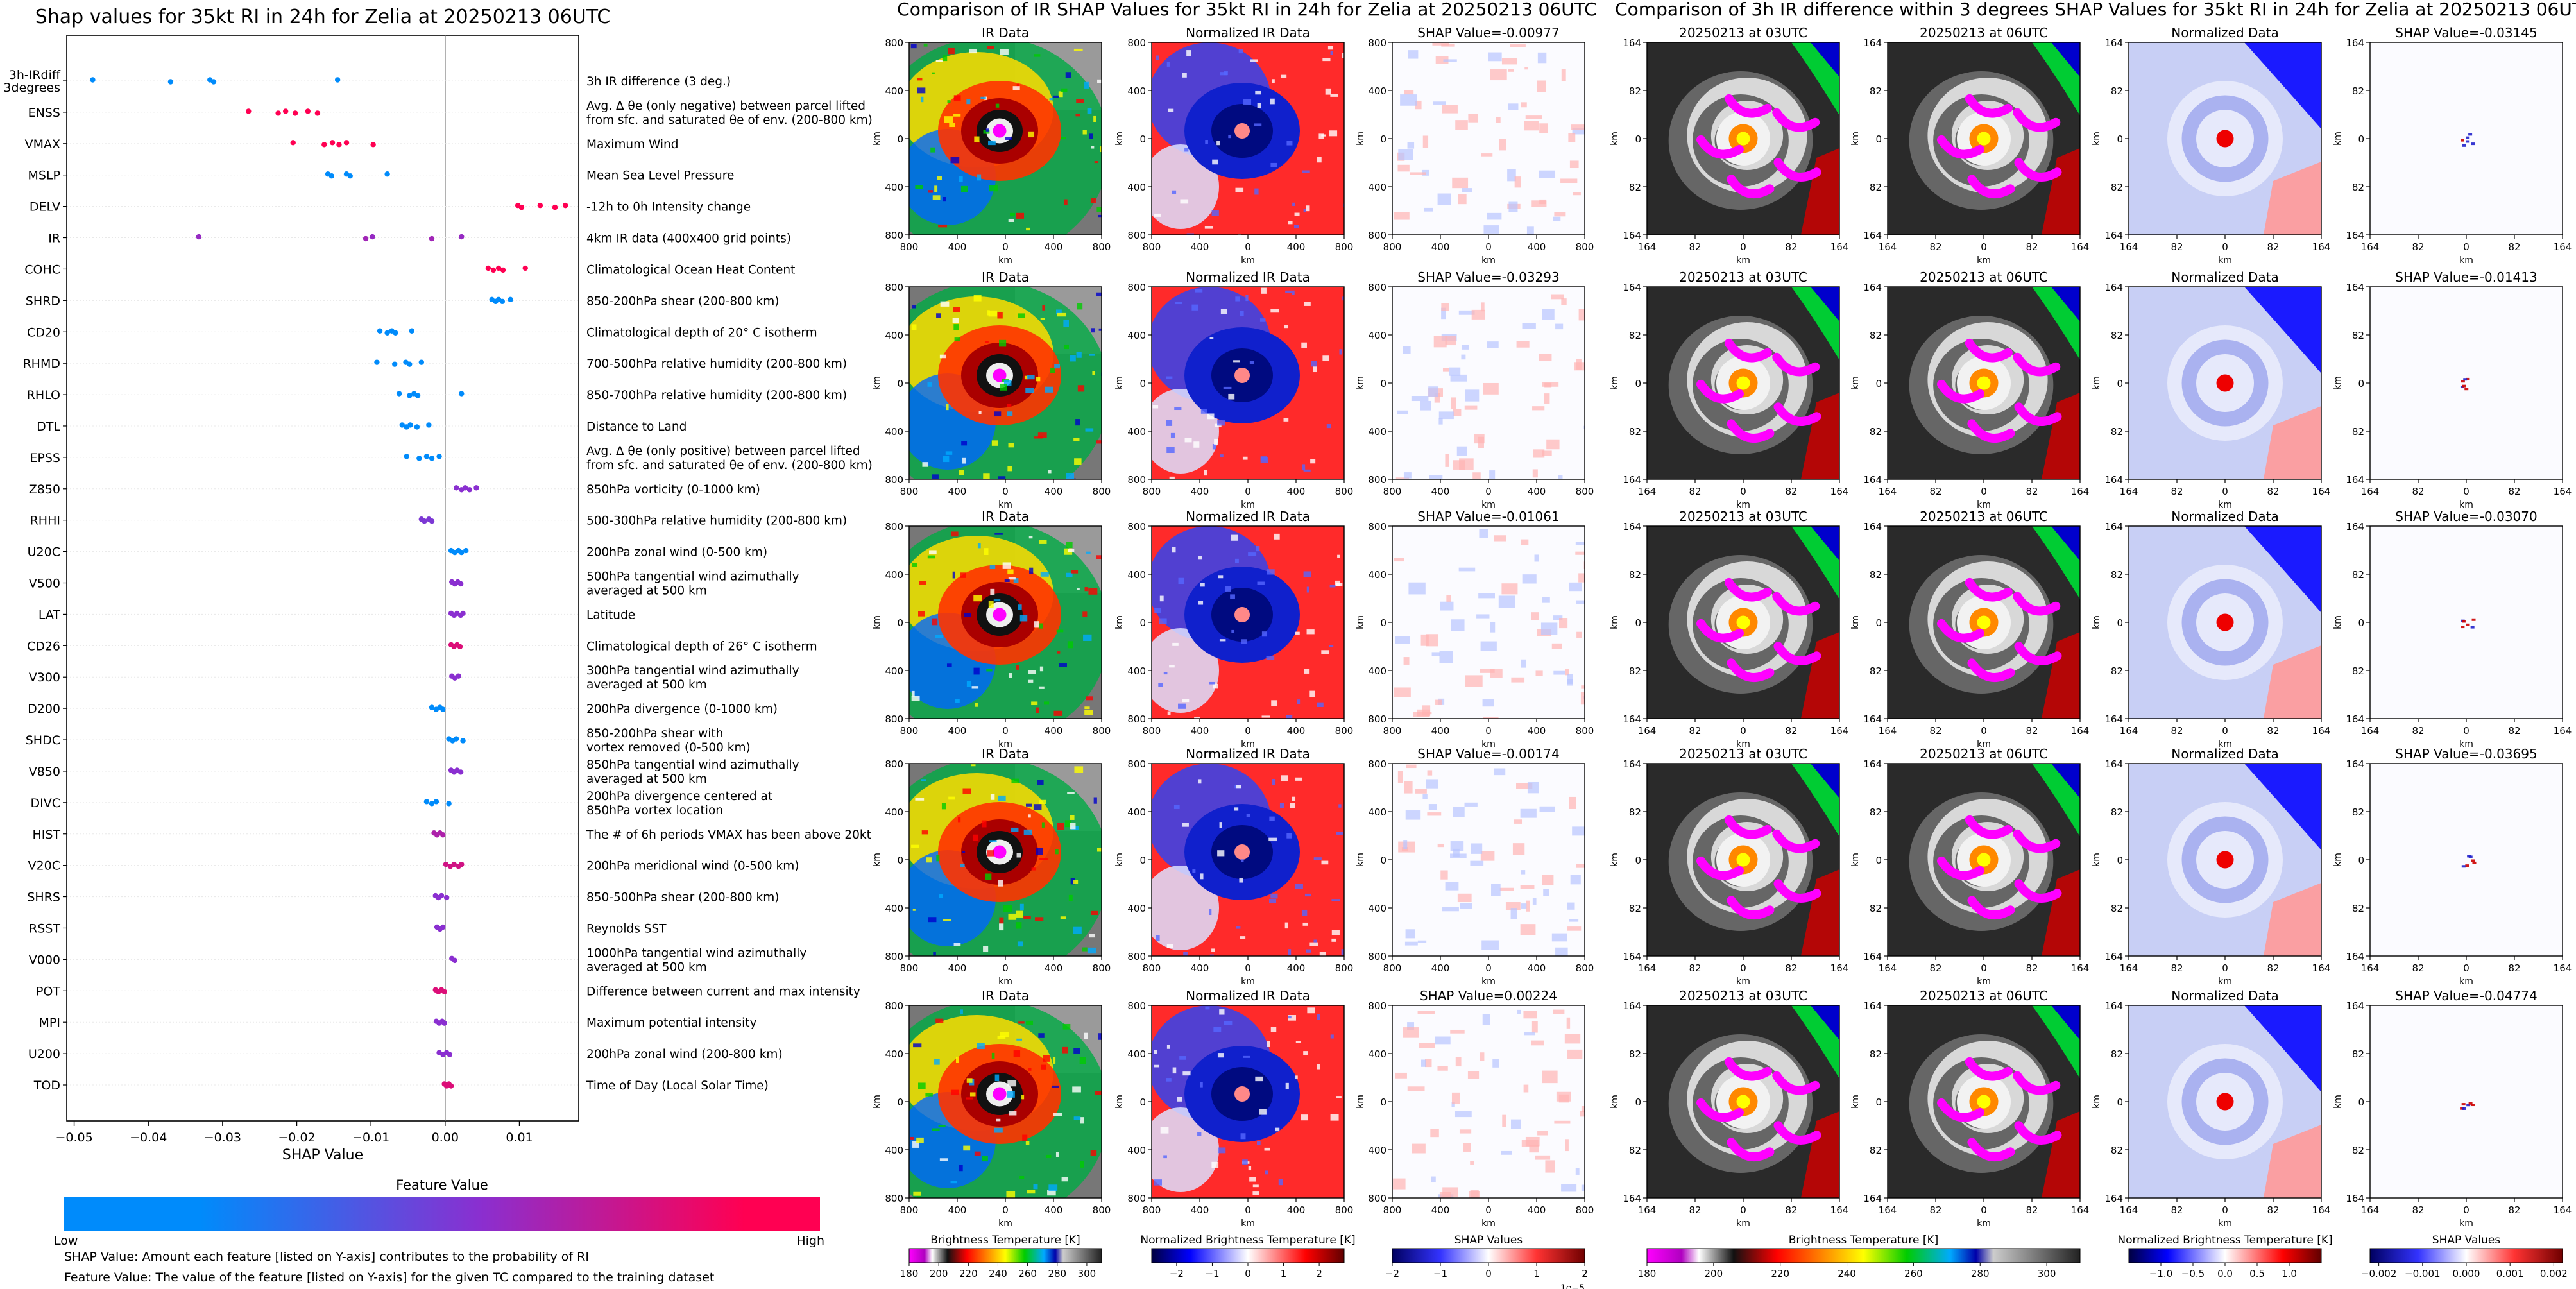 The width and height of the screenshot is (2576, 1289). Describe the element at coordinates (48, 427) in the screenshot. I see `feature-name-label: DTL` at that location.